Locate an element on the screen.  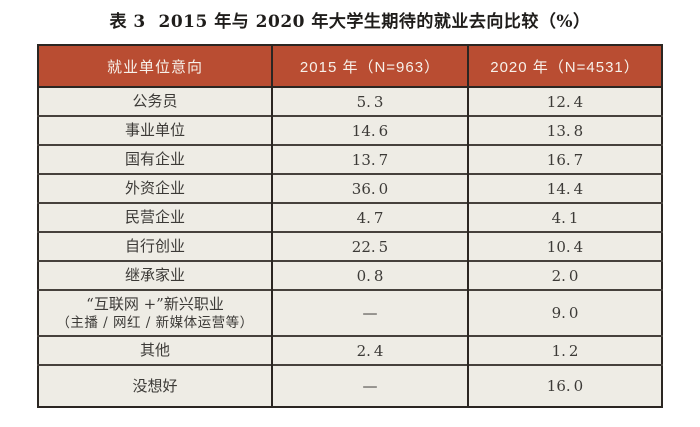
row-label: 没想好 is located at coordinates (155, 385).